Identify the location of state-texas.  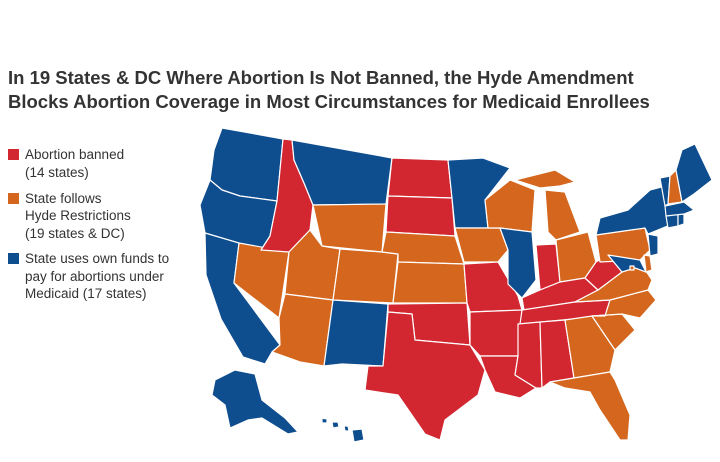
(425, 376).